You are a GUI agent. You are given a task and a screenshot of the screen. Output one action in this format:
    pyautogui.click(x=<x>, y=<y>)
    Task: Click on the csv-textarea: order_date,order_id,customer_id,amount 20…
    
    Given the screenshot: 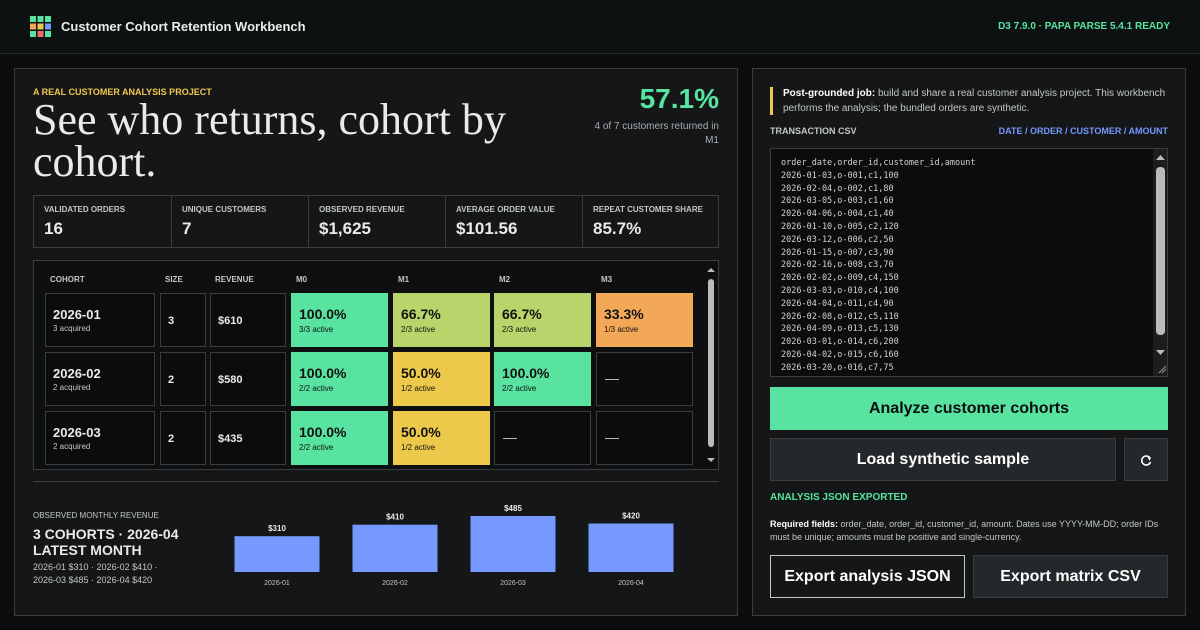 What is the action you would take?
    pyautogui.click(x=969, y=262)
    